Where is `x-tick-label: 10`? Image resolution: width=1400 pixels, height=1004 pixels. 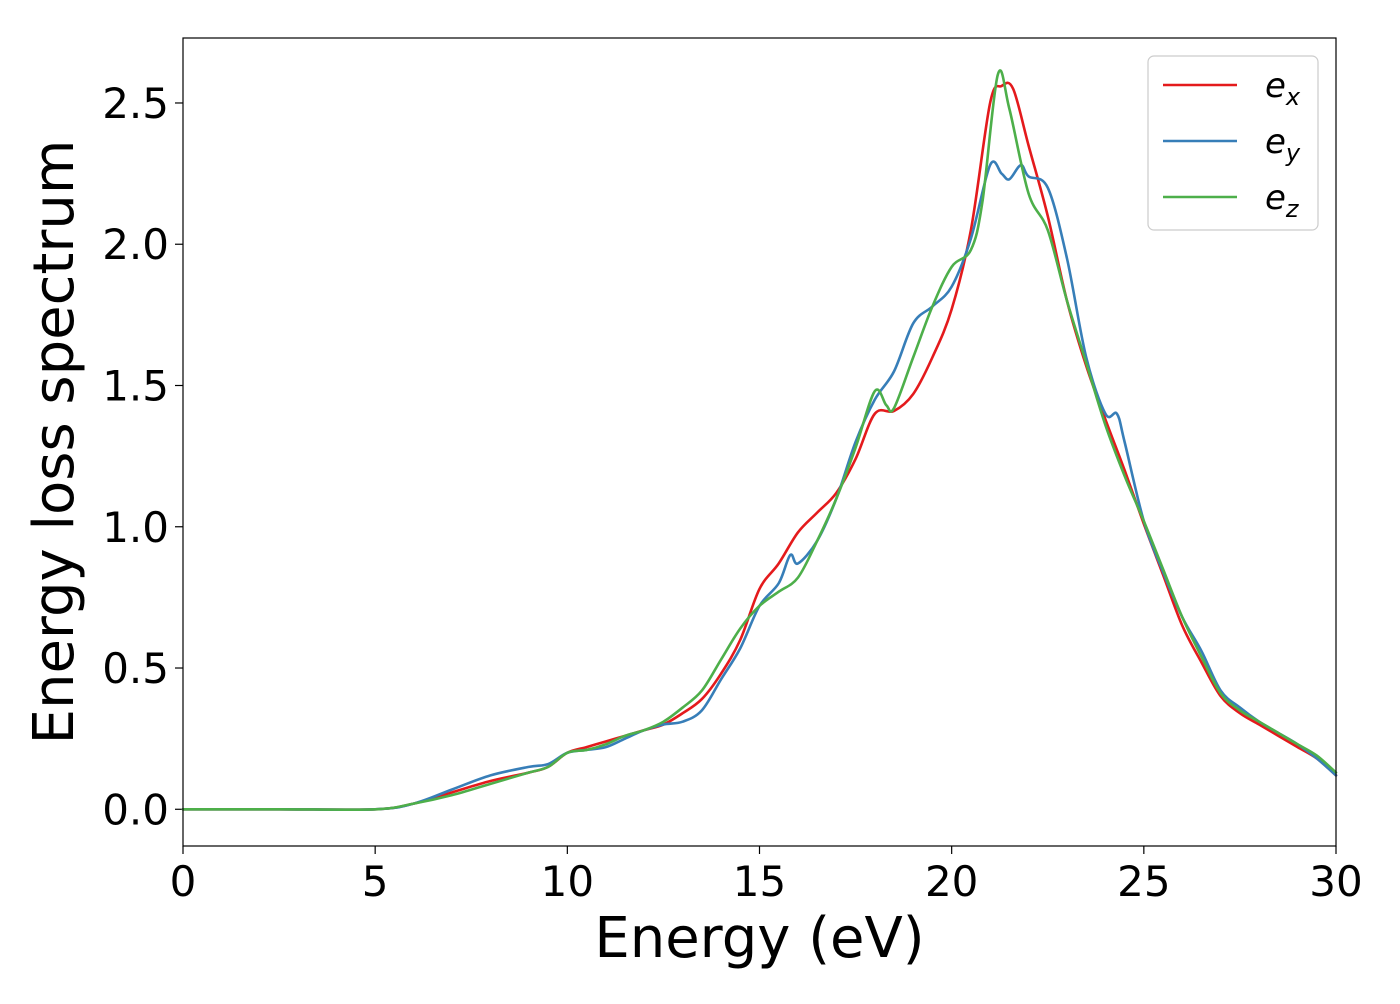
x-tick-label: 10 is located at coordinates (567, 881).